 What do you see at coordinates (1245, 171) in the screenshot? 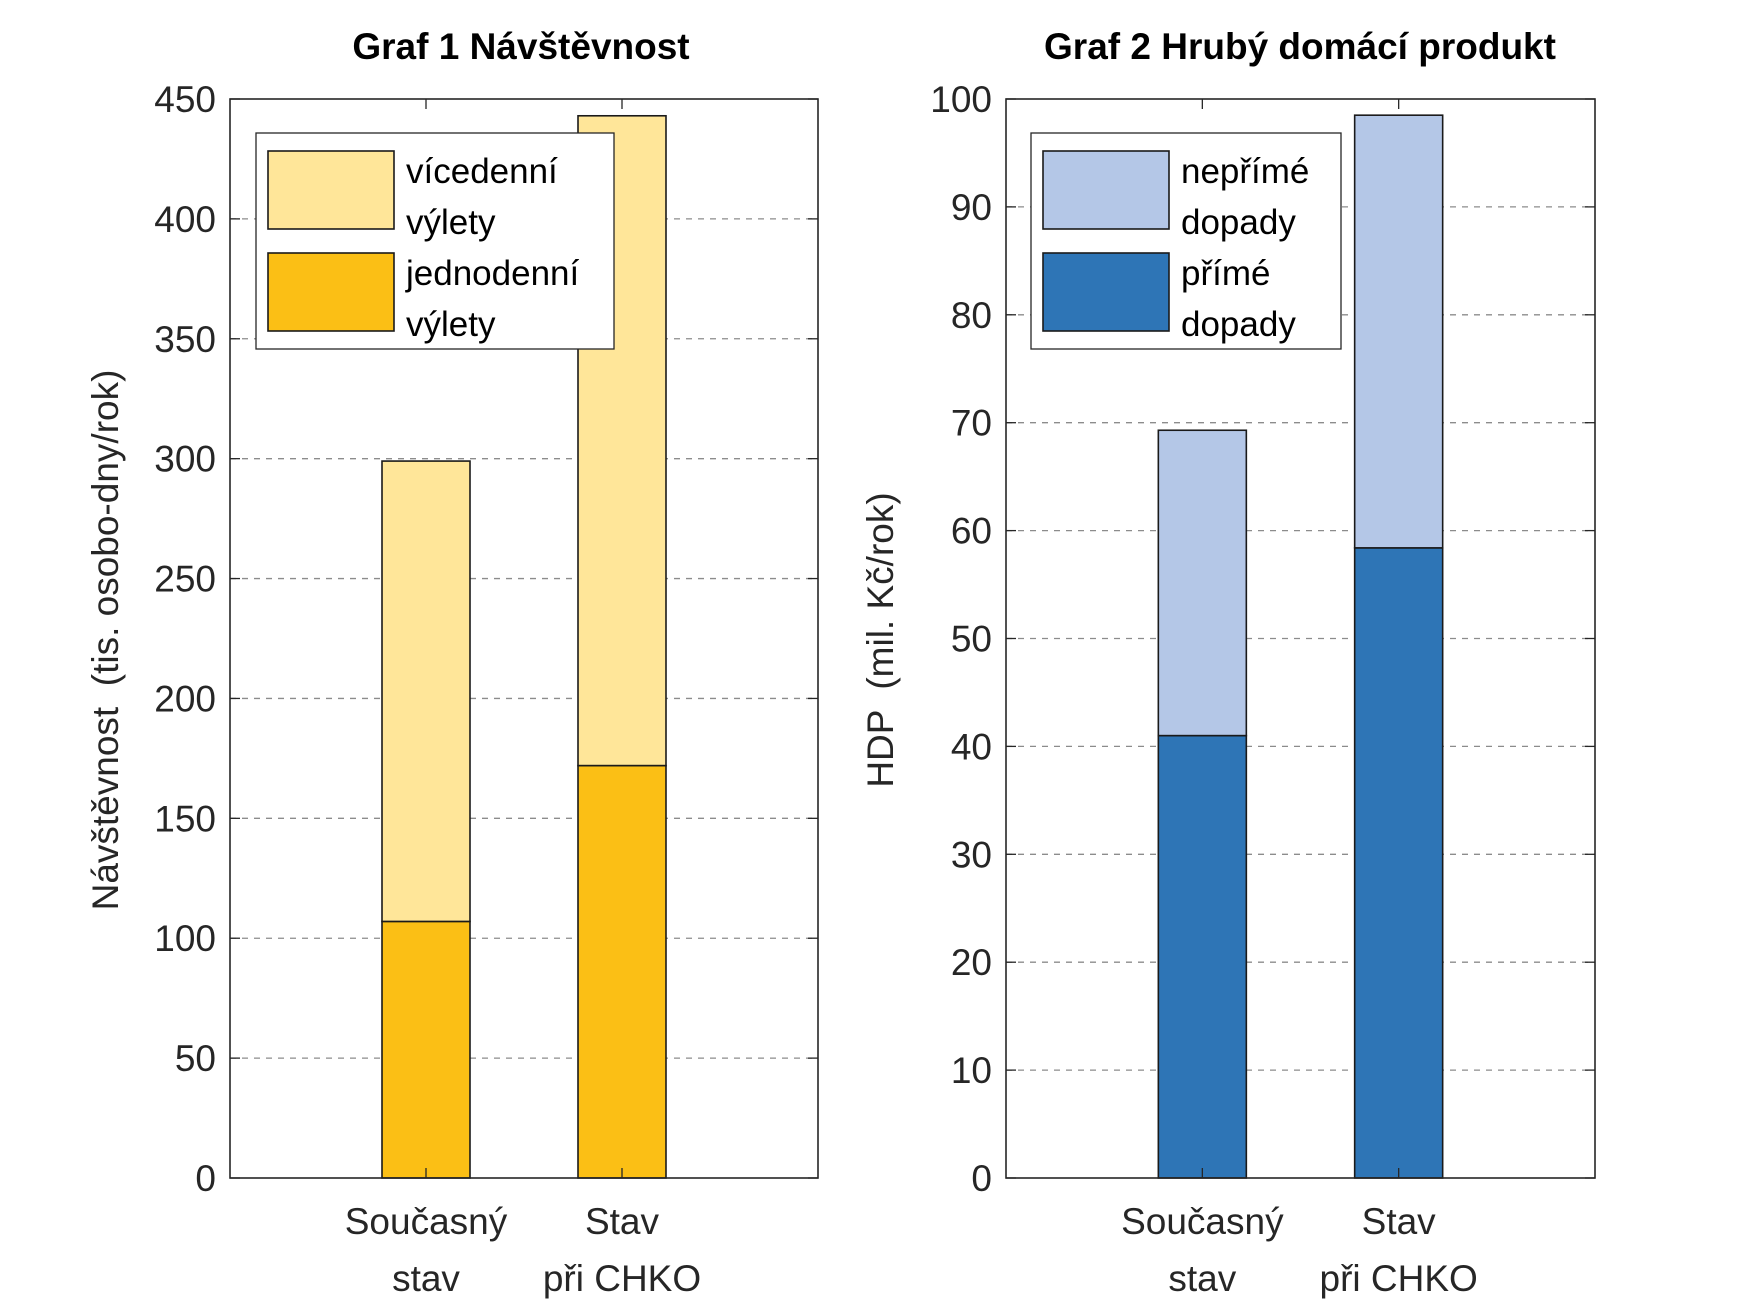
I see `legend-label: nepřímé` at bounding box center [1245, 171].